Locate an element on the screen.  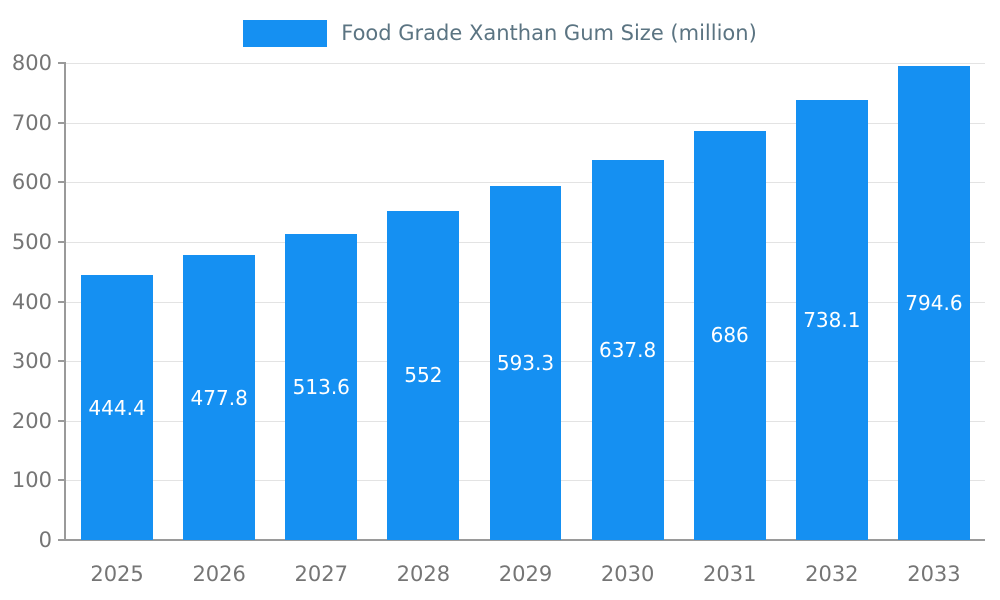
y-axis-tick-label: 100 is located at coordinates (31, 480).